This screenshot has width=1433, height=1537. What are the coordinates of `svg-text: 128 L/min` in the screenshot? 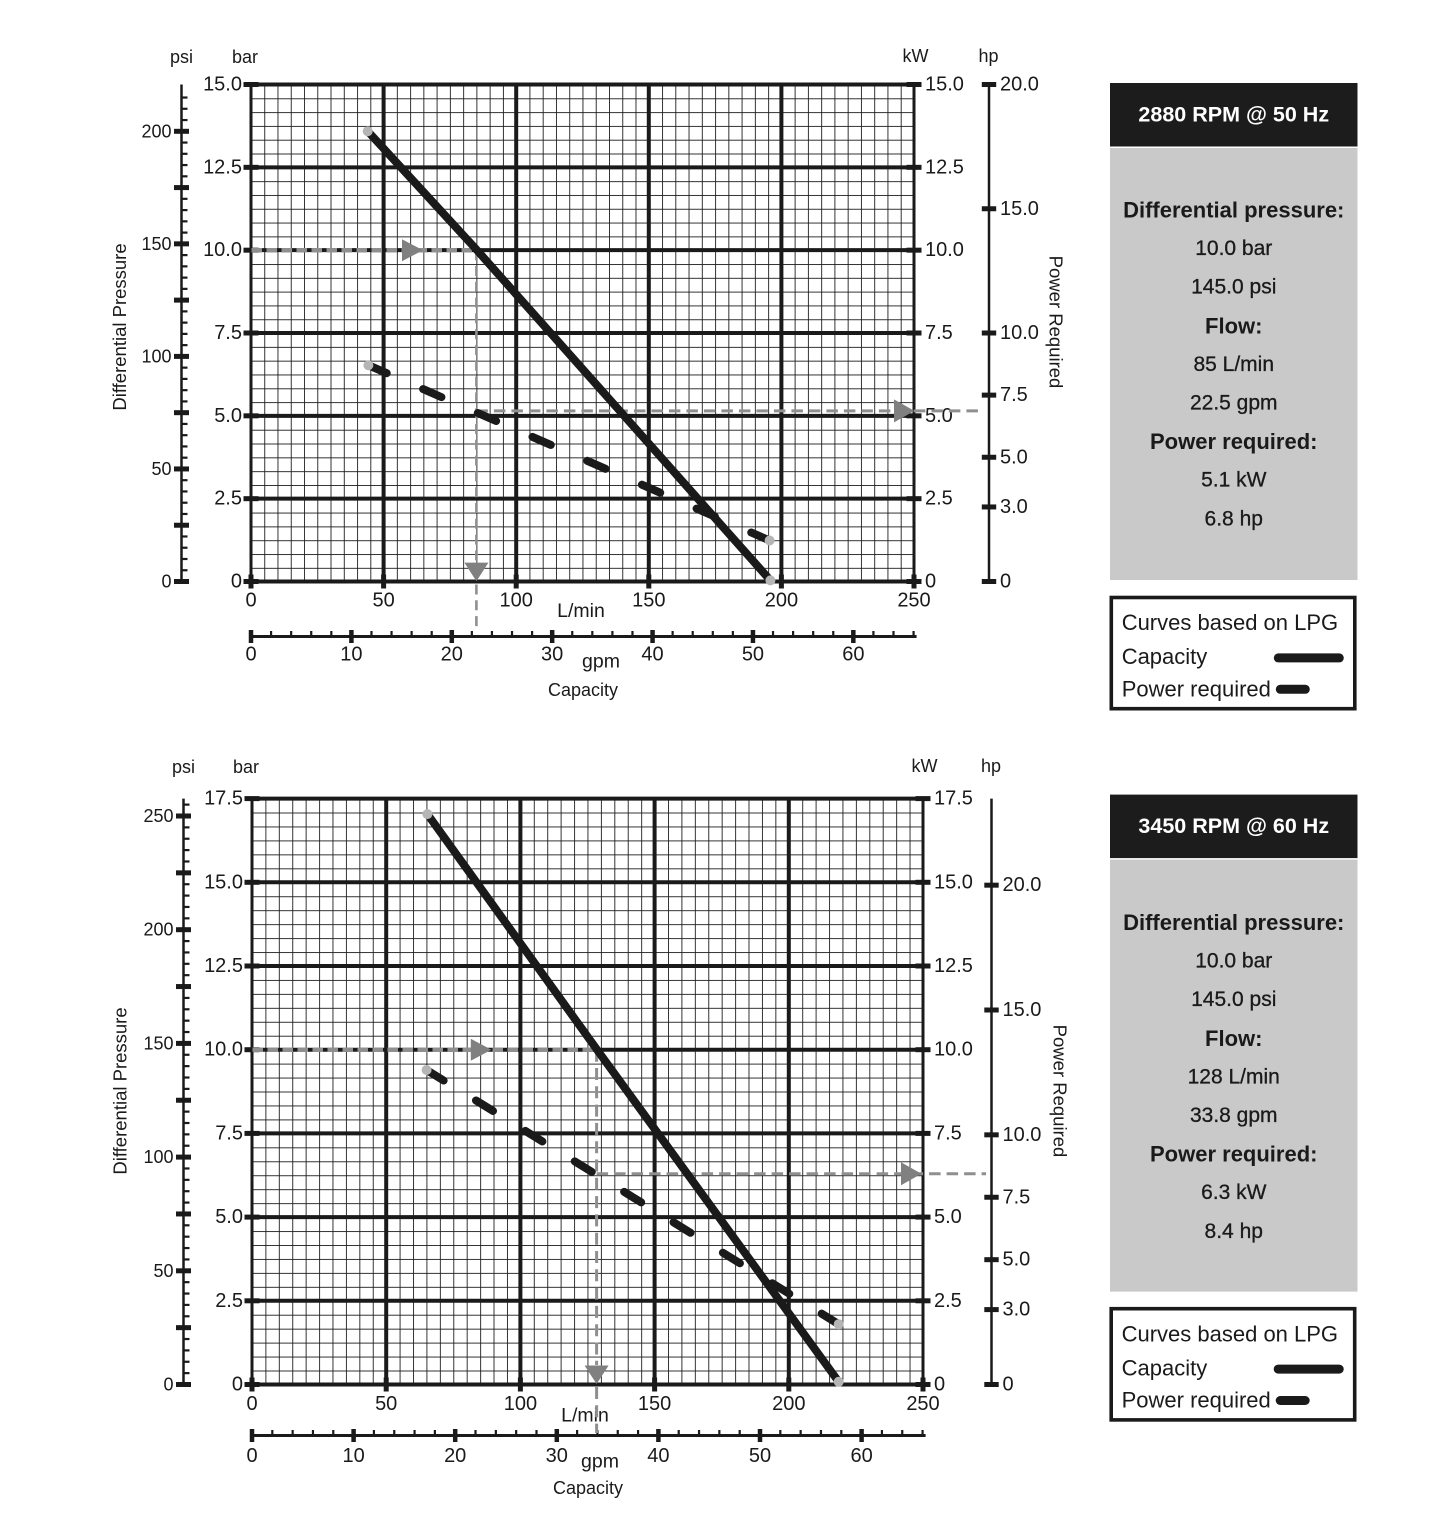 It's located at (1234, 1076).